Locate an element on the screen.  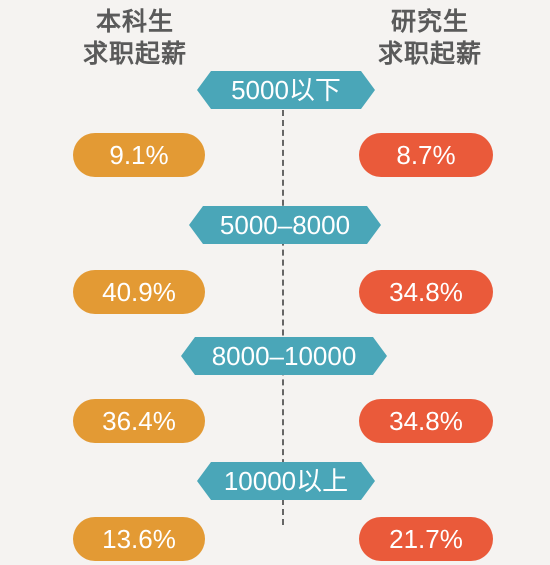
category-label-over-10000: 10000以上 is located at coordinates (286, 481).